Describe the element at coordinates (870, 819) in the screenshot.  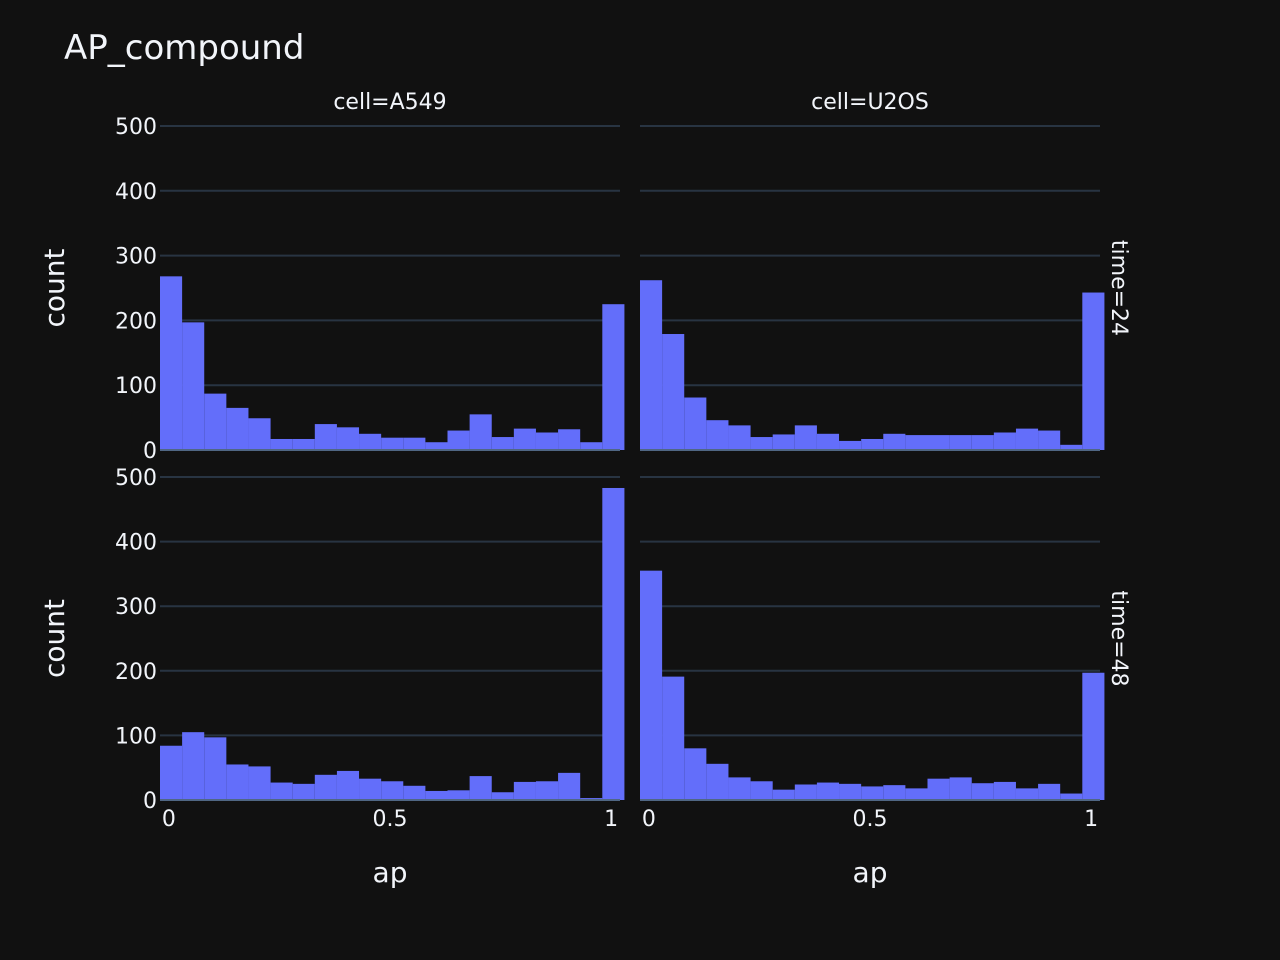
I see `x-tick-label: 0.5` at that location.